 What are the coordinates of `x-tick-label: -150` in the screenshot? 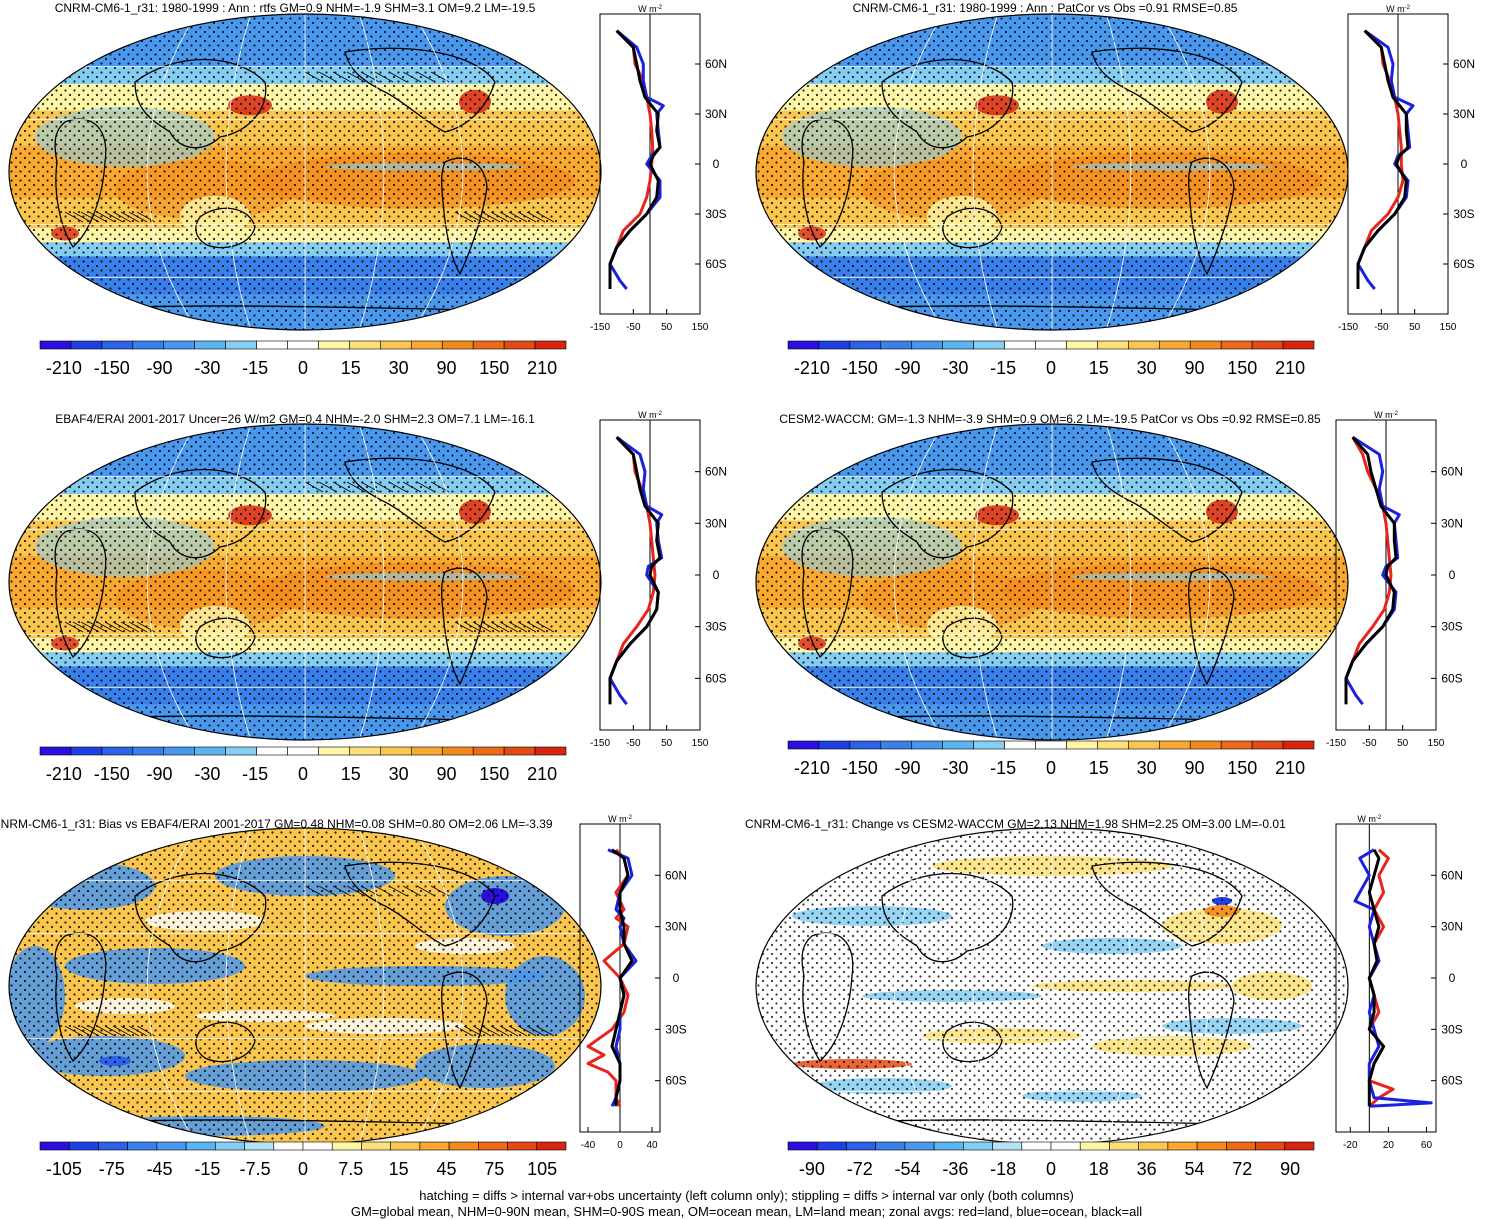 It's located at (1348, 327).